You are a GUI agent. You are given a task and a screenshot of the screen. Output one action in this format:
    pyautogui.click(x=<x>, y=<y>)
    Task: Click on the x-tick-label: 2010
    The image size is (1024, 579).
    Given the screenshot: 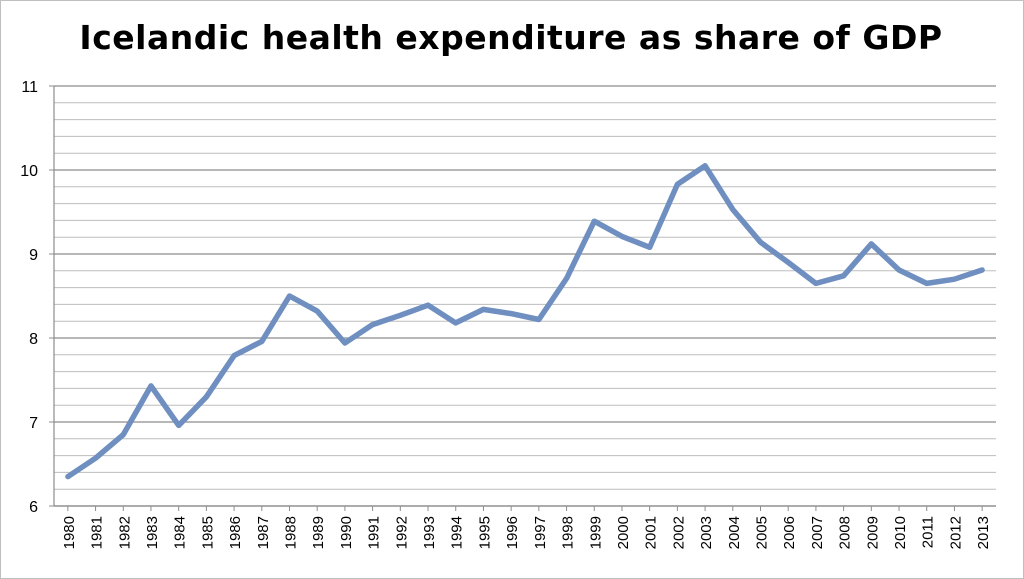 What is the action you would take?
    pyautogui.click(x=900, y=532)
    